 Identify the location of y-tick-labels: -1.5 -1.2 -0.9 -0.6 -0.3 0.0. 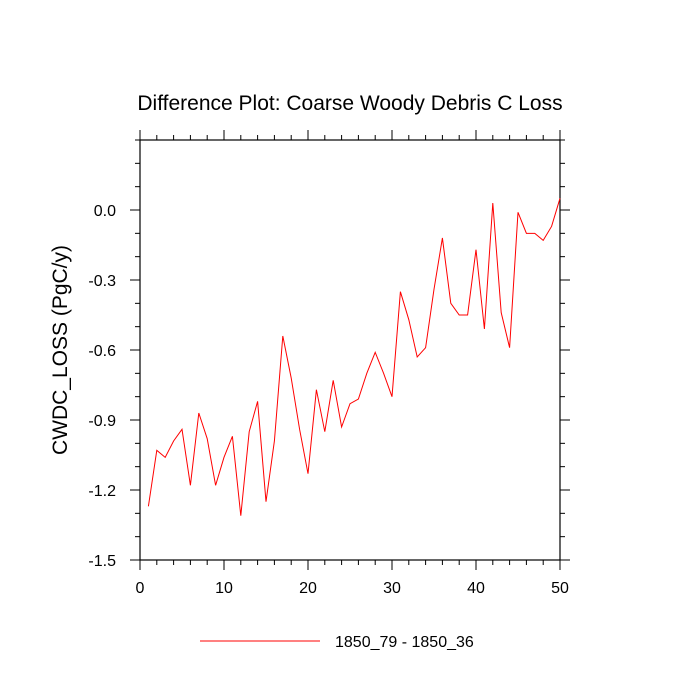
(102, 386).